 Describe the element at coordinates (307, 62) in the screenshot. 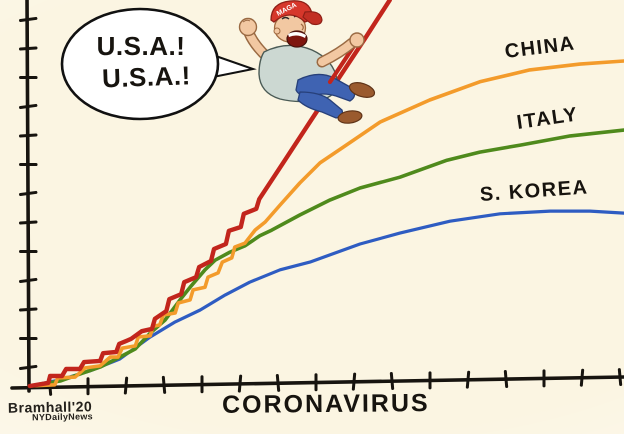

I see `cheering-man-illustration: MAGA` at that location.